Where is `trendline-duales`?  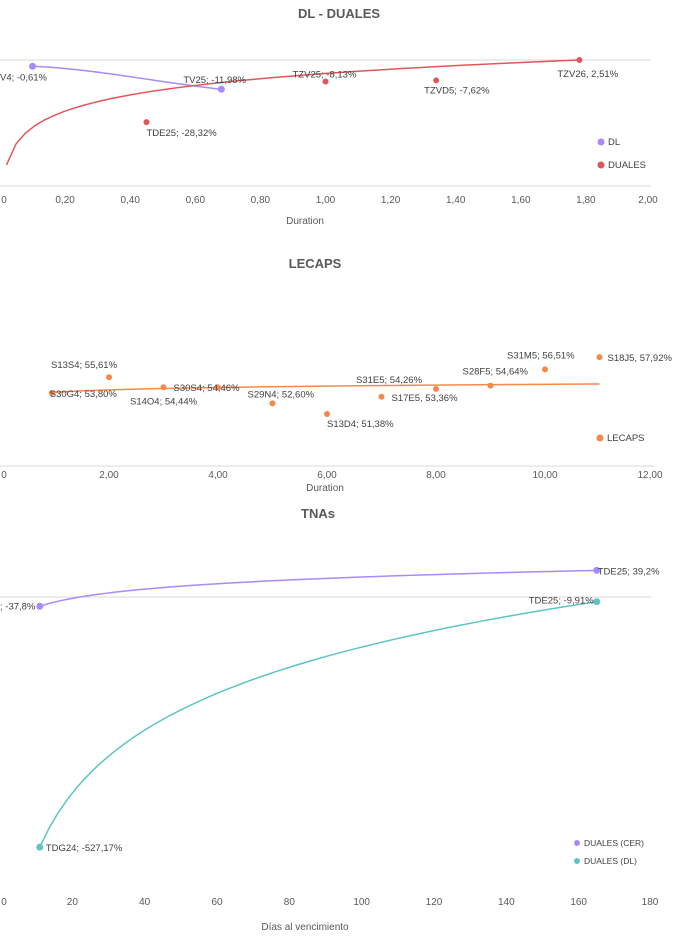 trendline-duales is located at coordinates (292, 112).